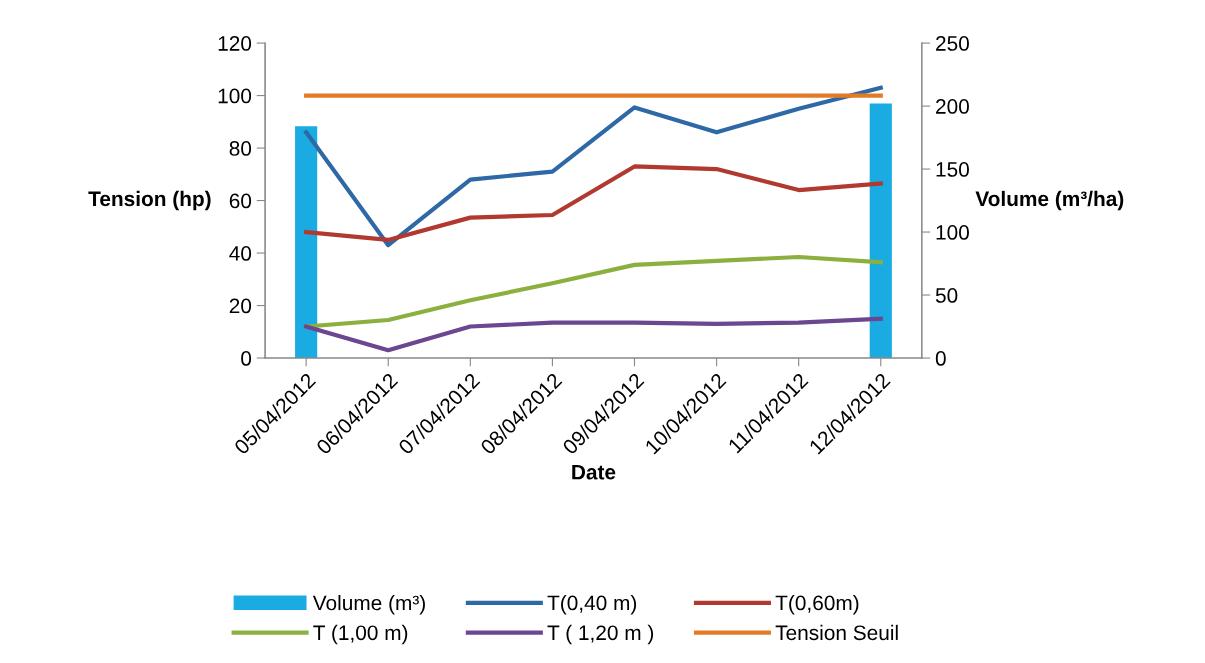  Describe the element at coordinates (240, 148) in the screenshot. I see `y-tick-label: 80` at that location.